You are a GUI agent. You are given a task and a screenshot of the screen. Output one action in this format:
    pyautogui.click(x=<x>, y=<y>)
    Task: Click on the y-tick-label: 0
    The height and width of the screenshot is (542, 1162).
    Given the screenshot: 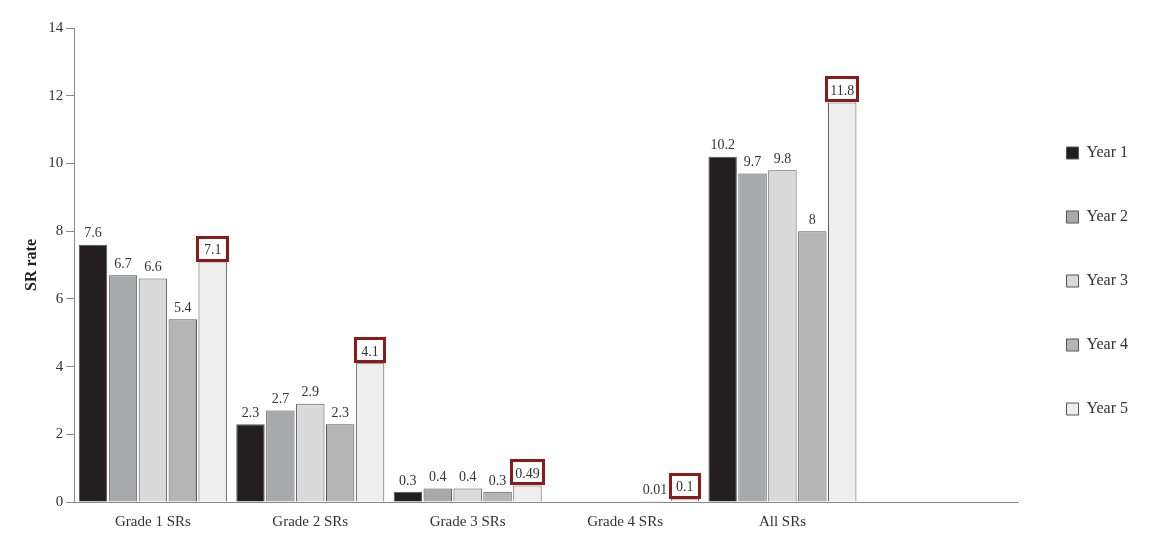 What is the action you would take?
    pyautogui.click(x=59, y=500)
    